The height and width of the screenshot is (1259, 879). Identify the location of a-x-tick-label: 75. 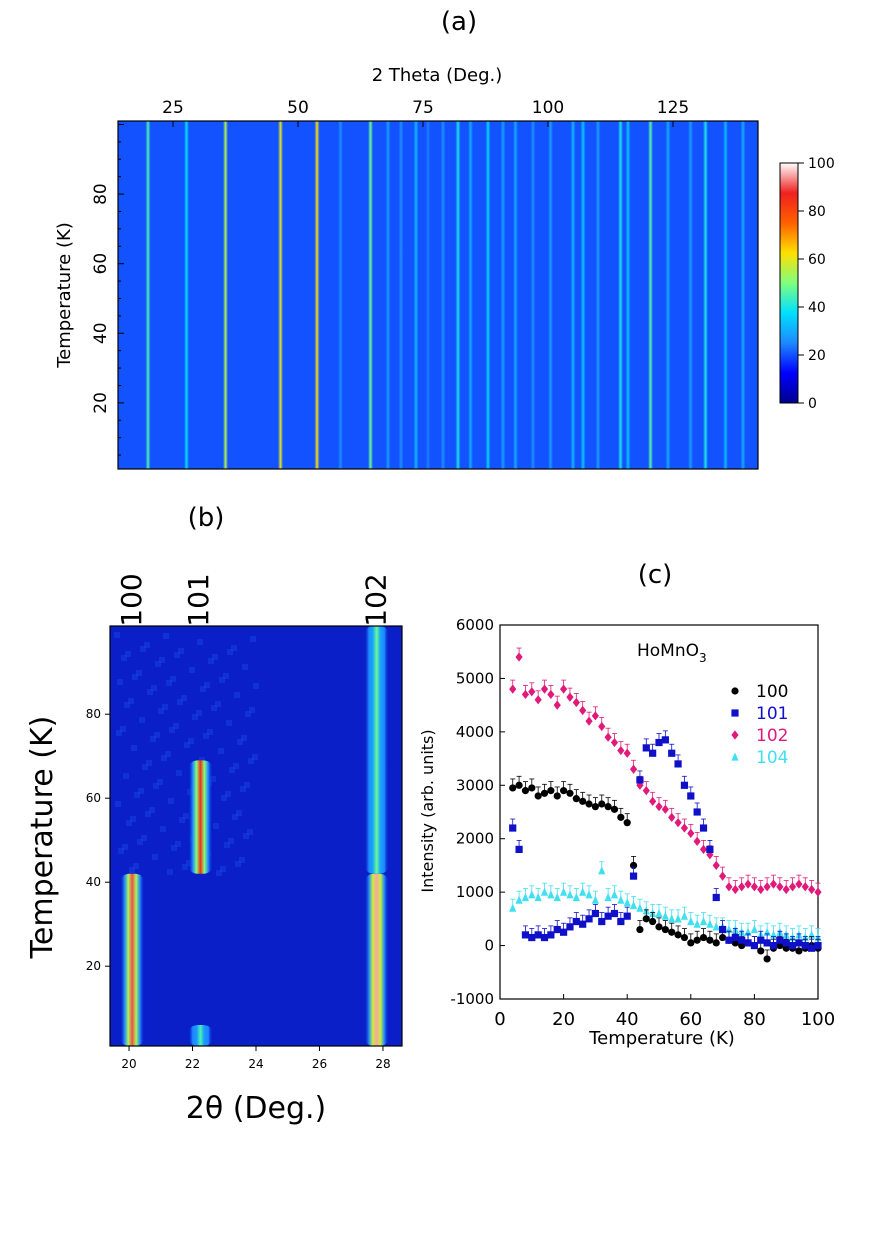
(423, 108).